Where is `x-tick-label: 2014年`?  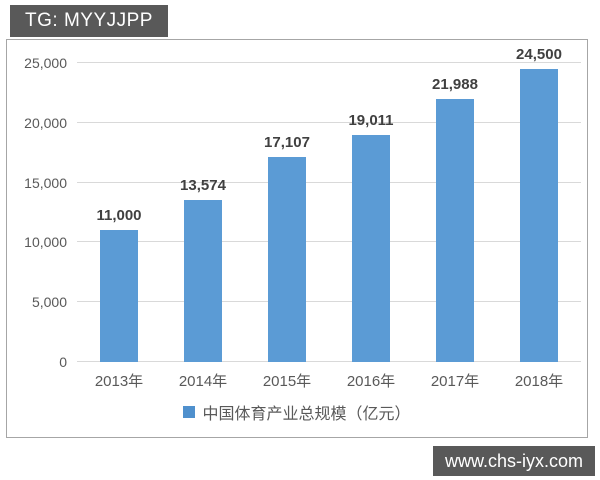
x-tick-label: 2014年 is located at coordinates (203, 381).